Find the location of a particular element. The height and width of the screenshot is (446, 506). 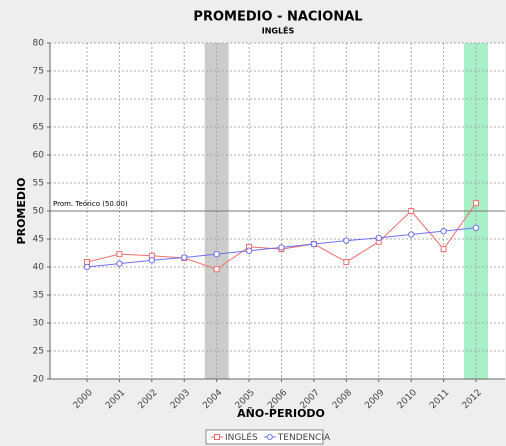

x-tick-label: 2004 is located at coordinates (212, 399).